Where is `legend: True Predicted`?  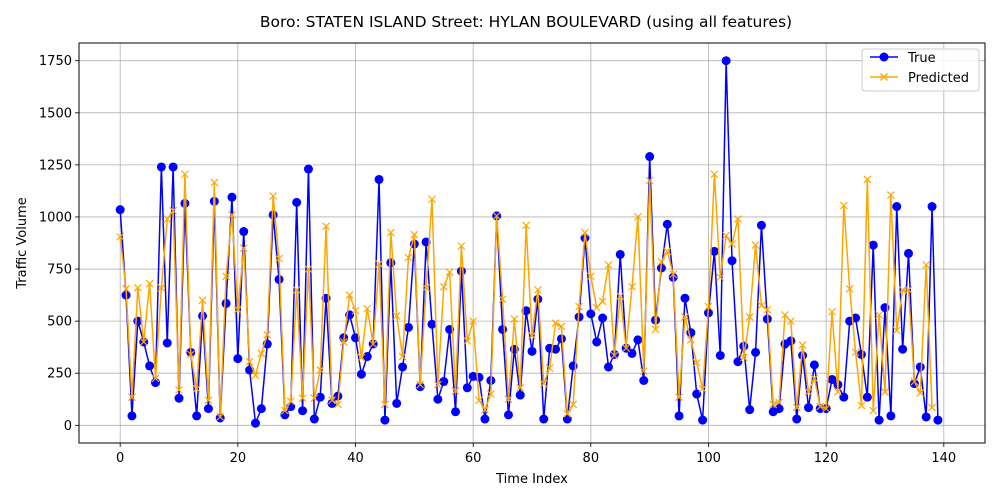 legend: True Predicted is located at coordinates (920, 70).